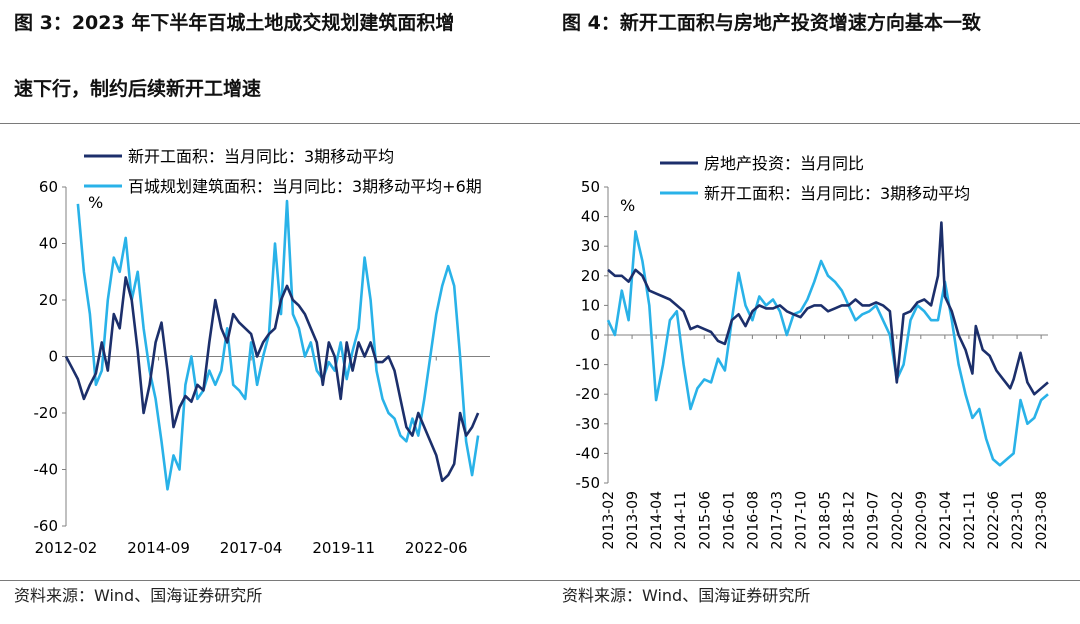  Describe the element at coordinates (158, 548) in the screenshot. I see `x-tick-label: 2014-09` at that location.